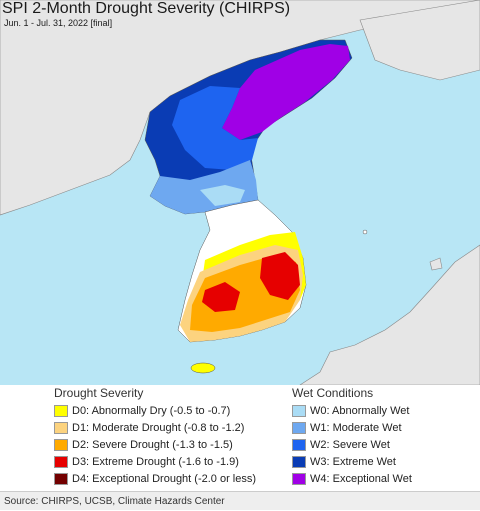 The image size is (480, 511). What do you see at coordinates (61, 461) in the screenshot?
I see `swatch-d3` at bounding box center [61, 461].